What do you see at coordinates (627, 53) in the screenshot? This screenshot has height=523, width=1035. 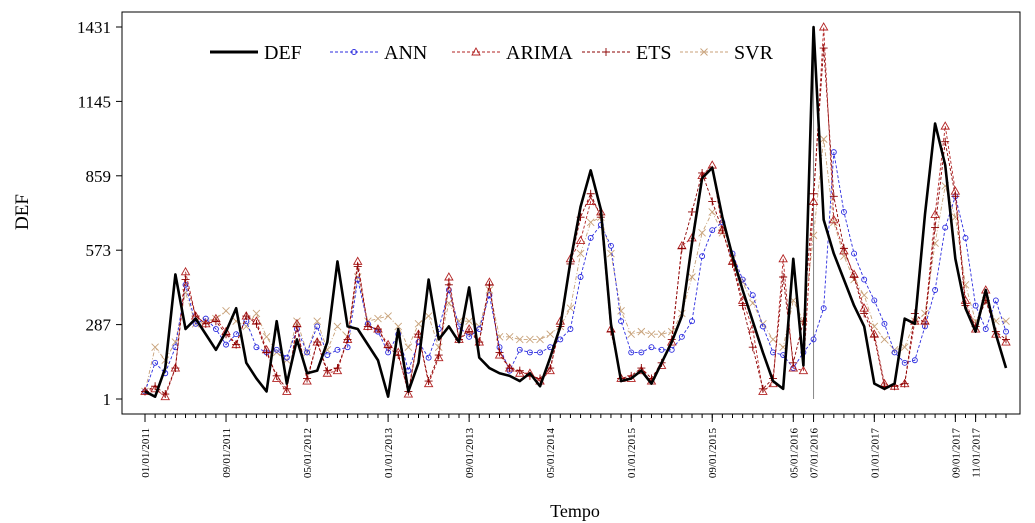 I see `legend-item-ets: ETS` at bounding box center [627, 53].